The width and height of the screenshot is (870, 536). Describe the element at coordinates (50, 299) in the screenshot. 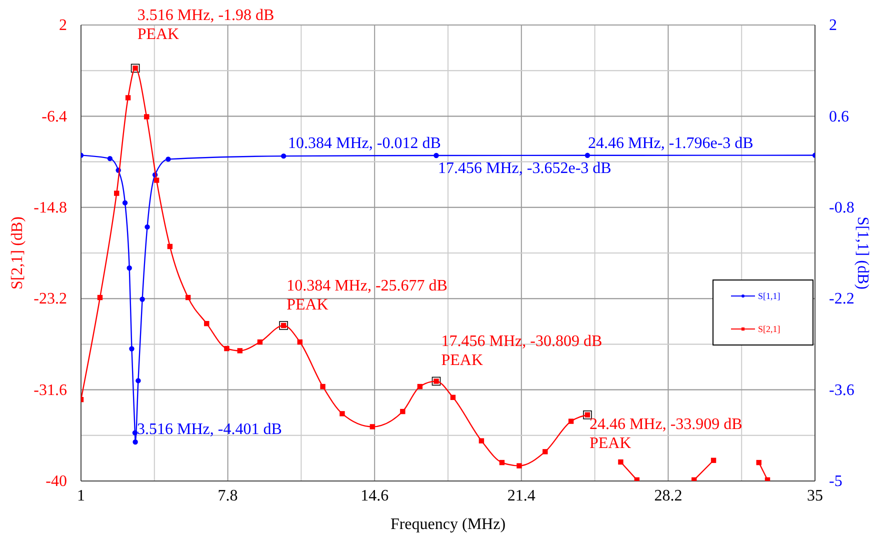

I see `y-tick-label: -23.2` at that location.